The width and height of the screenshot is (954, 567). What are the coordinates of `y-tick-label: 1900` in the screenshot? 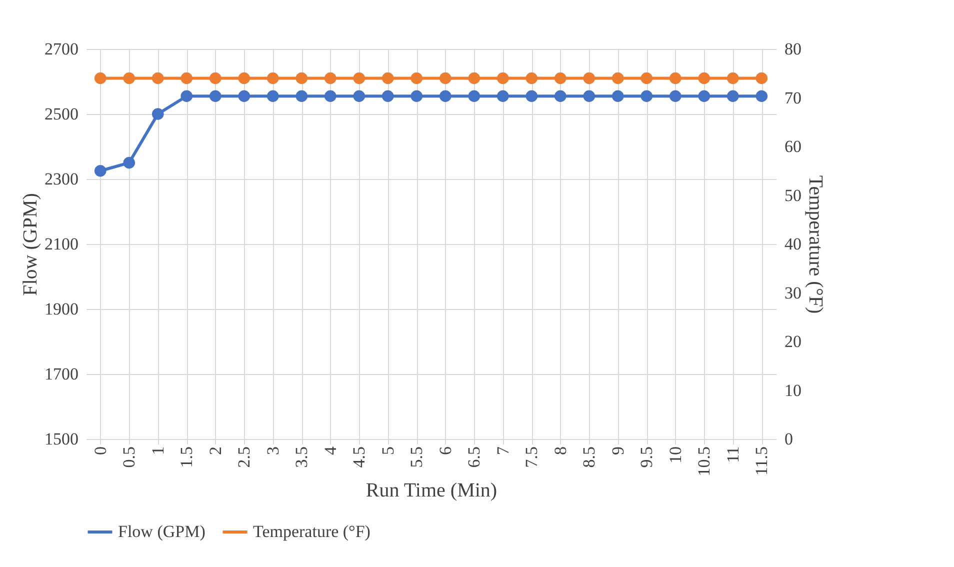 It's located at (61, 309).